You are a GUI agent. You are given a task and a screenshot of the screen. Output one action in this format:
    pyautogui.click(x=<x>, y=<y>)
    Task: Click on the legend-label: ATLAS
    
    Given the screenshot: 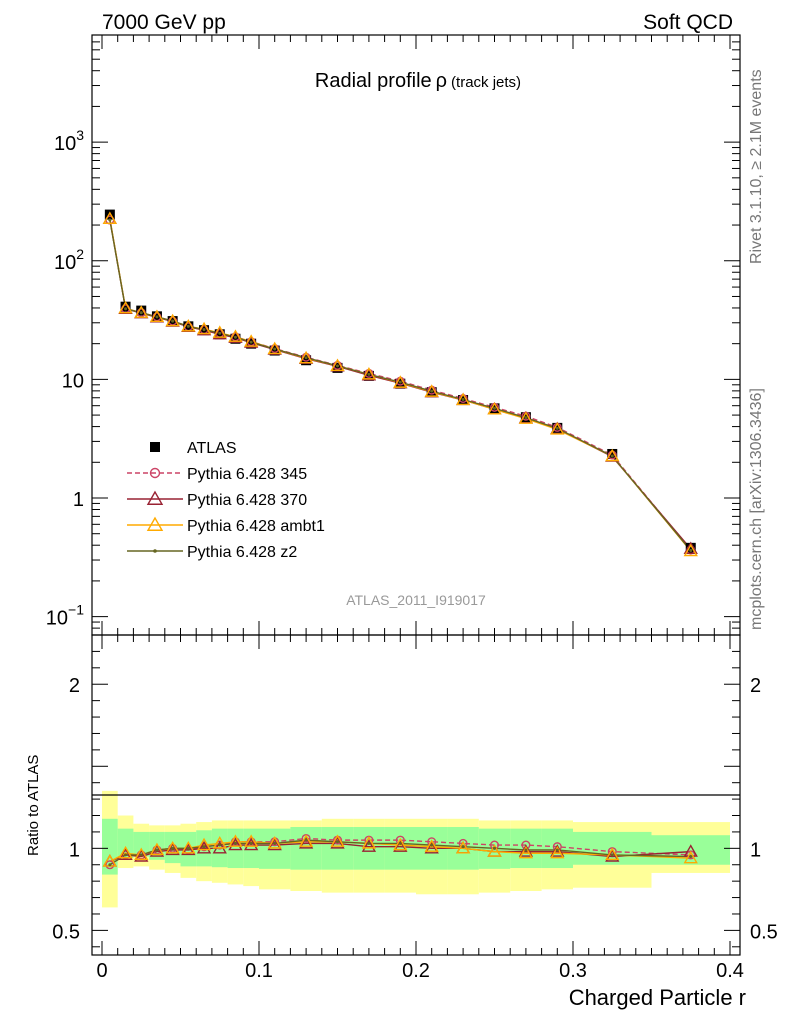 What is the action you would take?
    pyautogui.click(x=212, y=448)
    